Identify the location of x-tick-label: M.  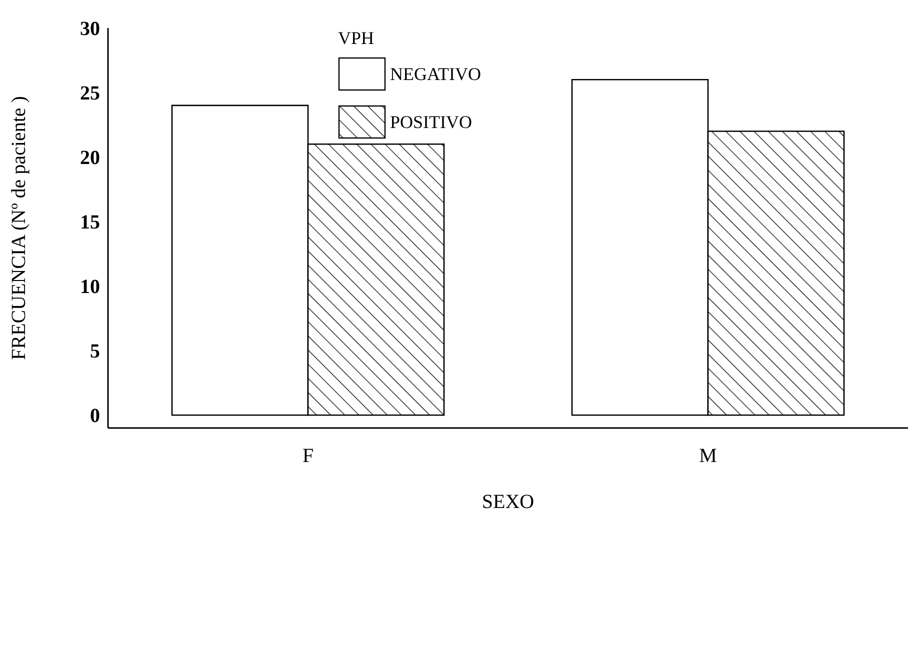
(708, 456).